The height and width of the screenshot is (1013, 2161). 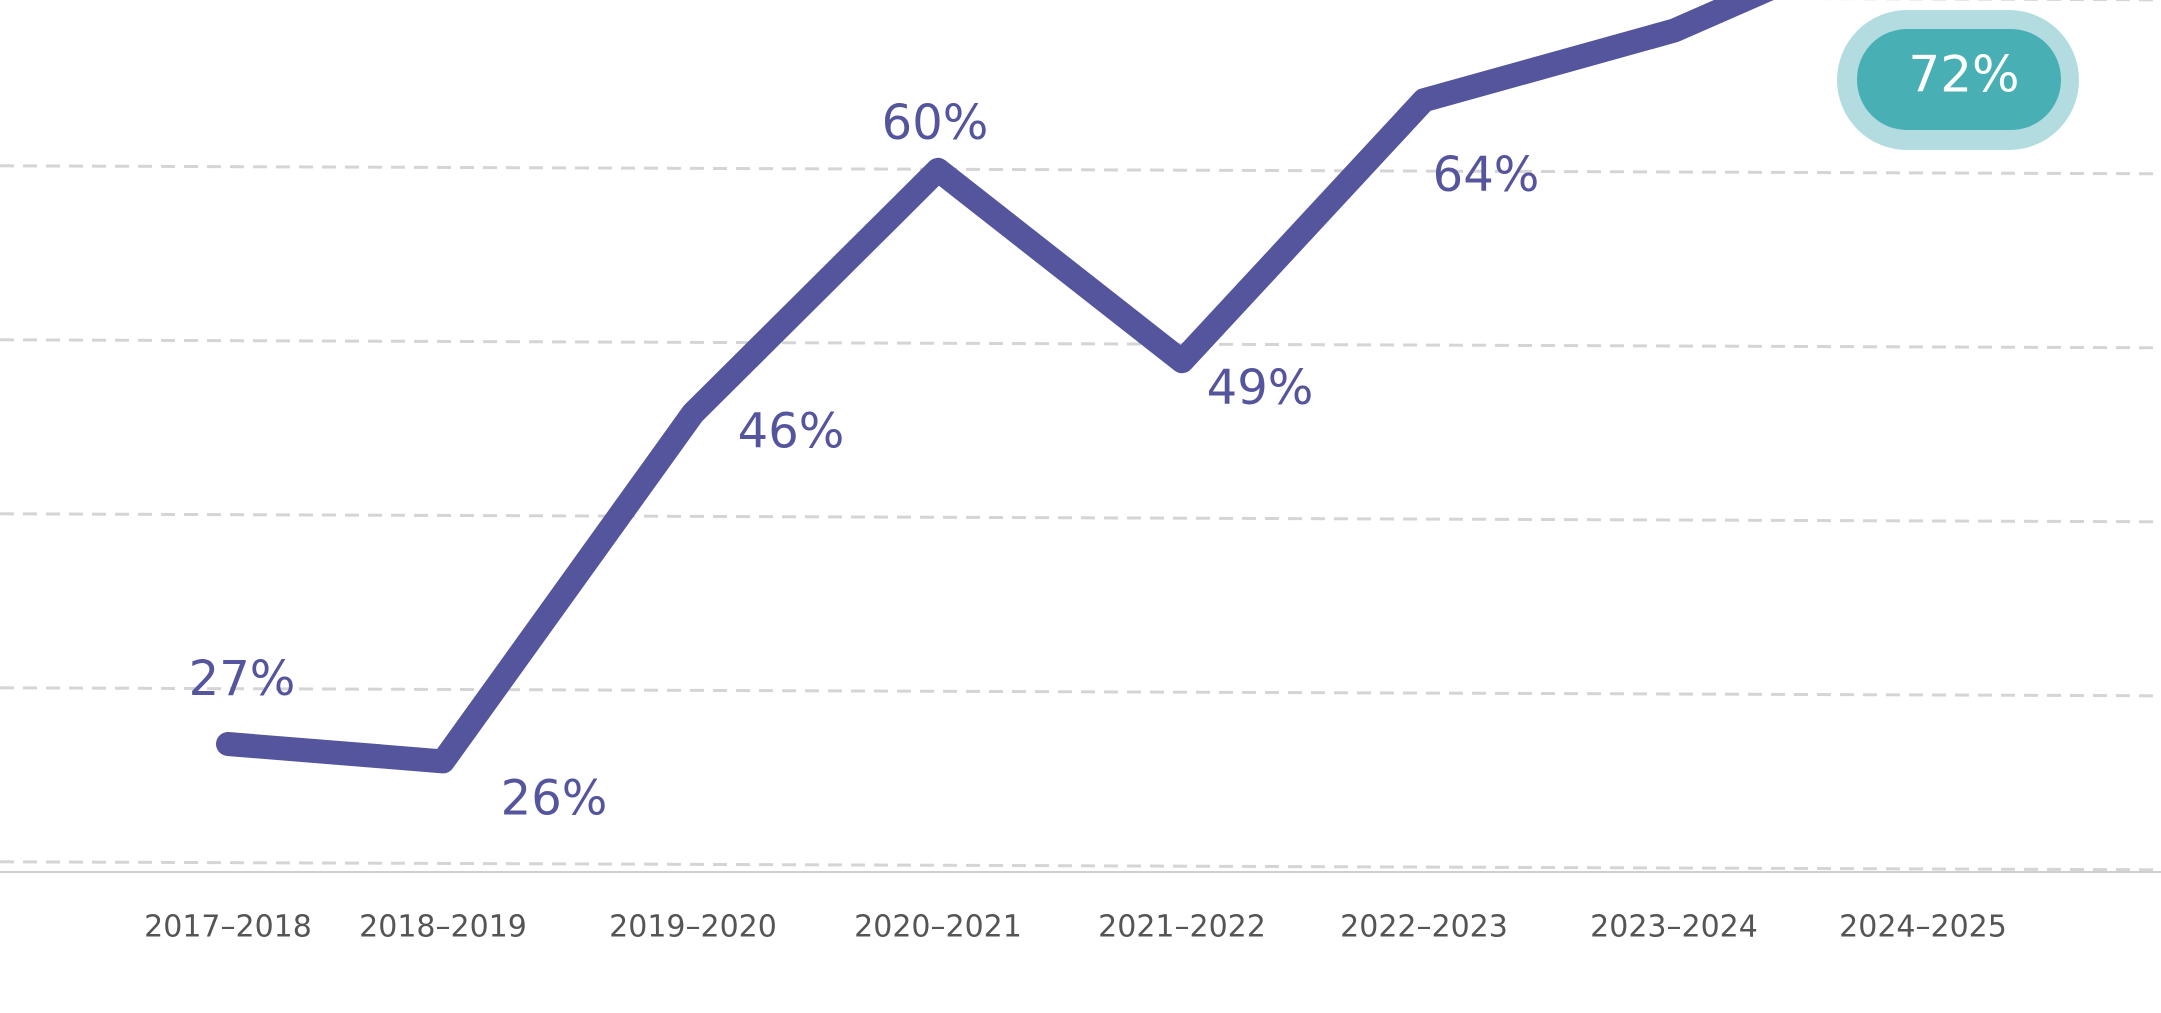 What do you see at coordinates (228, 927) in the screenshot?
I see `x-tick-label: 2017–2018` at bounding box center [228, 927].